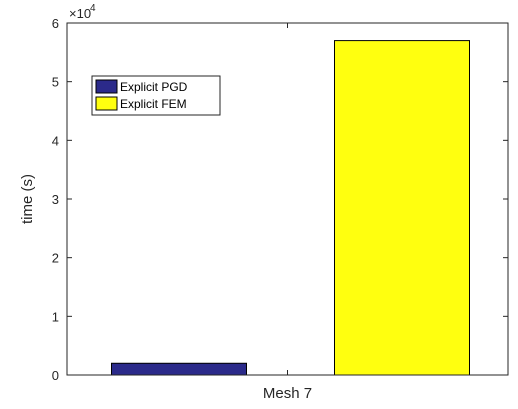 The width and height of the screenshot is (518, 409). Describe the element at coordinates (55, 316) in the screenshot. I see `y-tick-label: 1` at that location.